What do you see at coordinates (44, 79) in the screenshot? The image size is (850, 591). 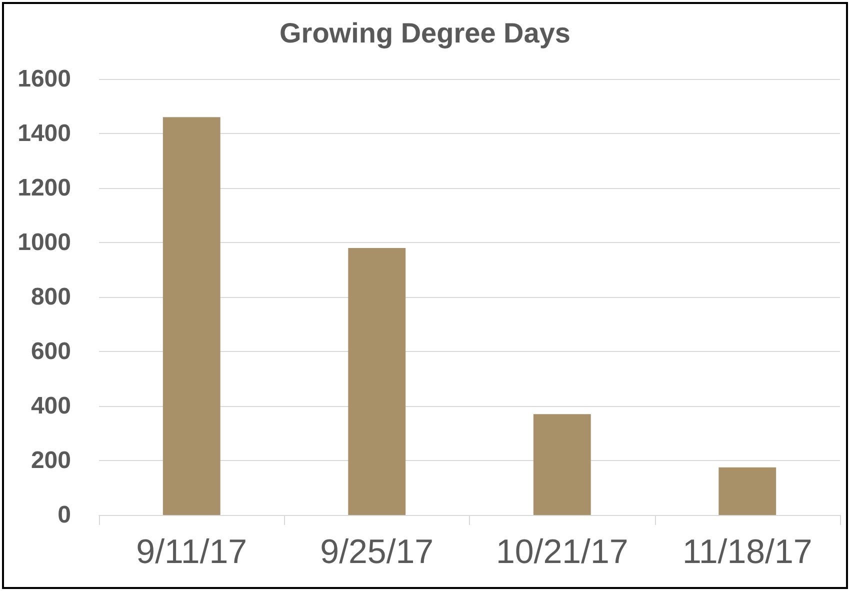 I see `y-tick-label: 1600` at bounding box center [44, 79].